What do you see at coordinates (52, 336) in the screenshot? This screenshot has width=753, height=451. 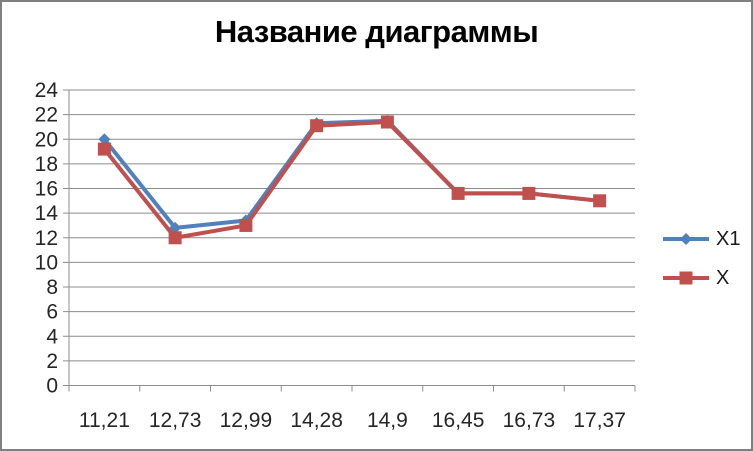 I see `y-tick-label: 4` at bounding box center [52, 336].